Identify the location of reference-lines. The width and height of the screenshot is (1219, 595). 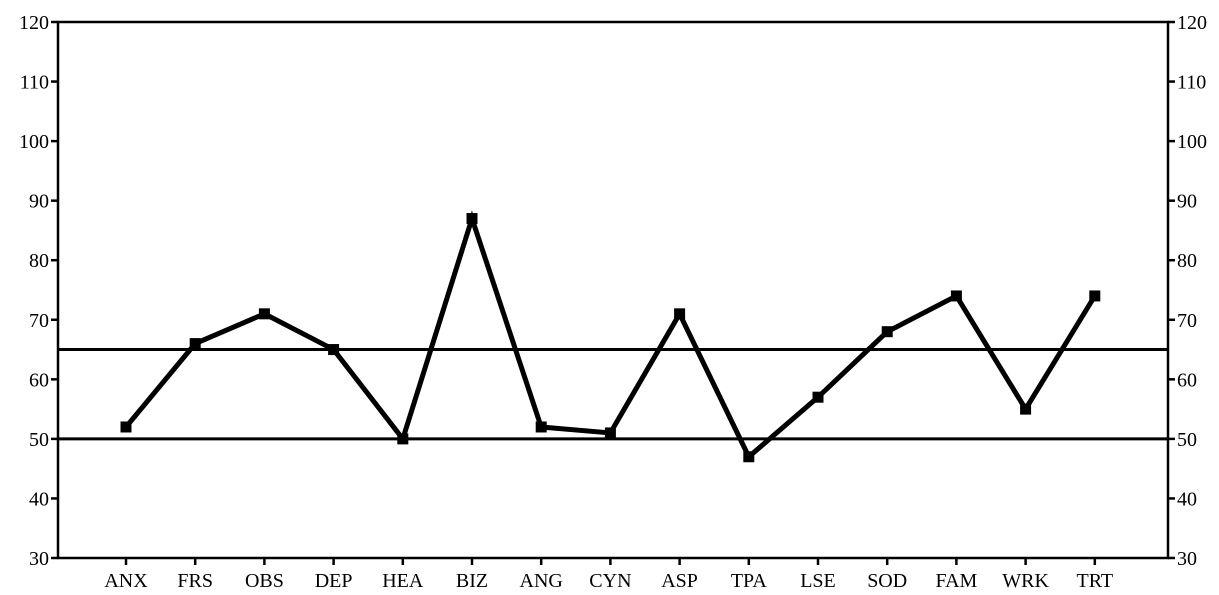
(613, 394).